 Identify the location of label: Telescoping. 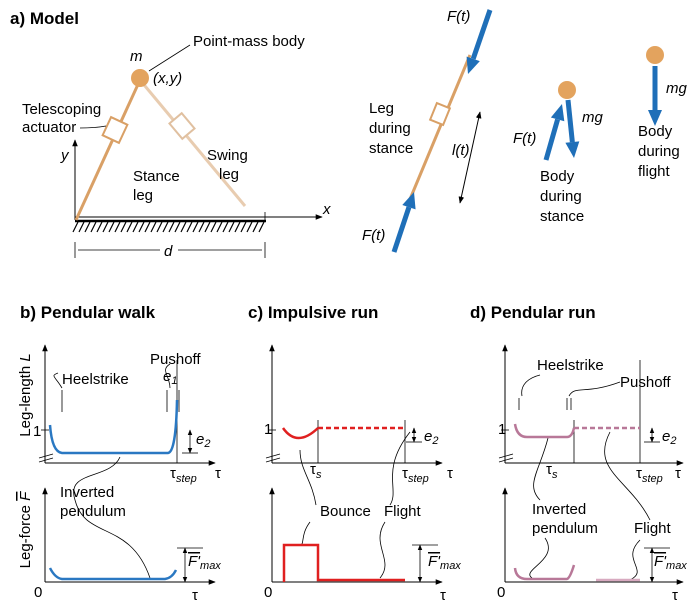
(61, 109).